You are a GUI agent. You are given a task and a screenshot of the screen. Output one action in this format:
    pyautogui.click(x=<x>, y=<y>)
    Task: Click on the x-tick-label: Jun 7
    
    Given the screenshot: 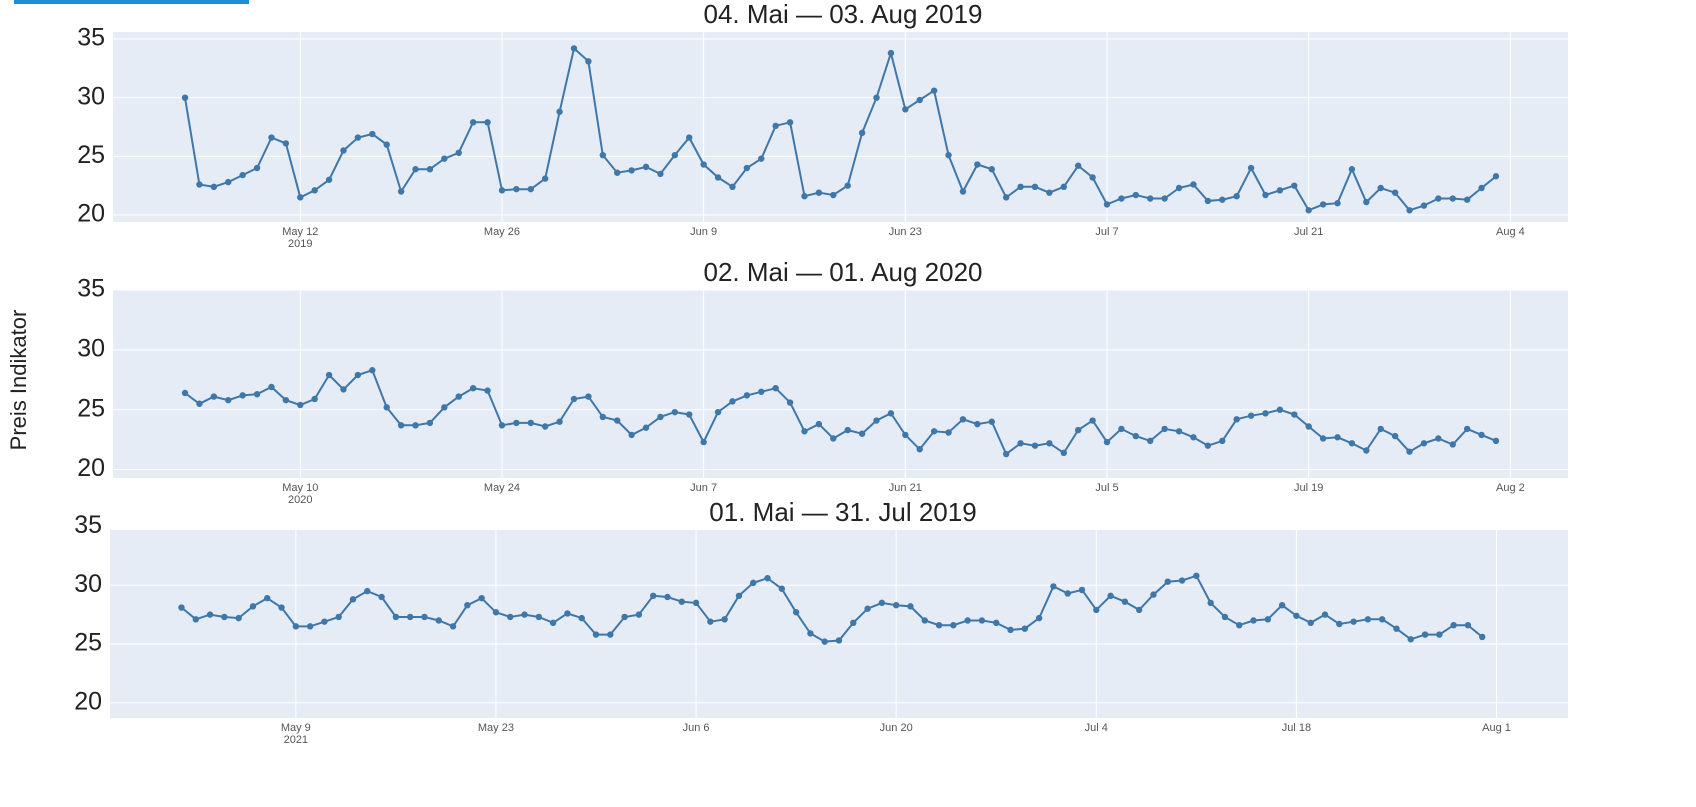 What is the action you would take?
    pyautogui.click(x=703, y=488)
    